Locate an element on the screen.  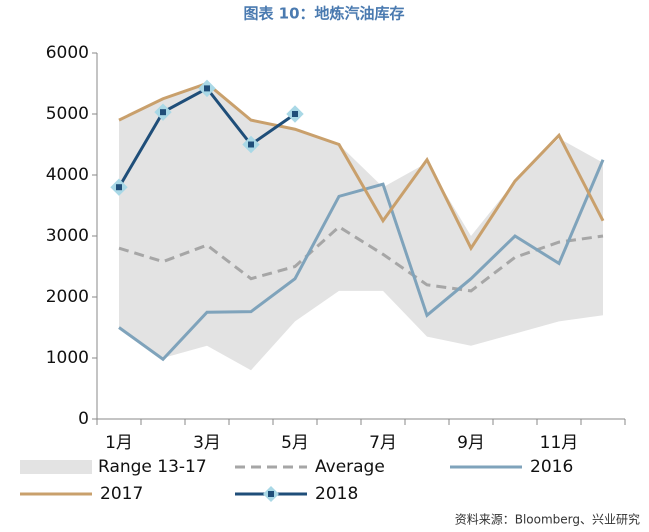
legend-label: 2016 is located at coordinates (551, 467).